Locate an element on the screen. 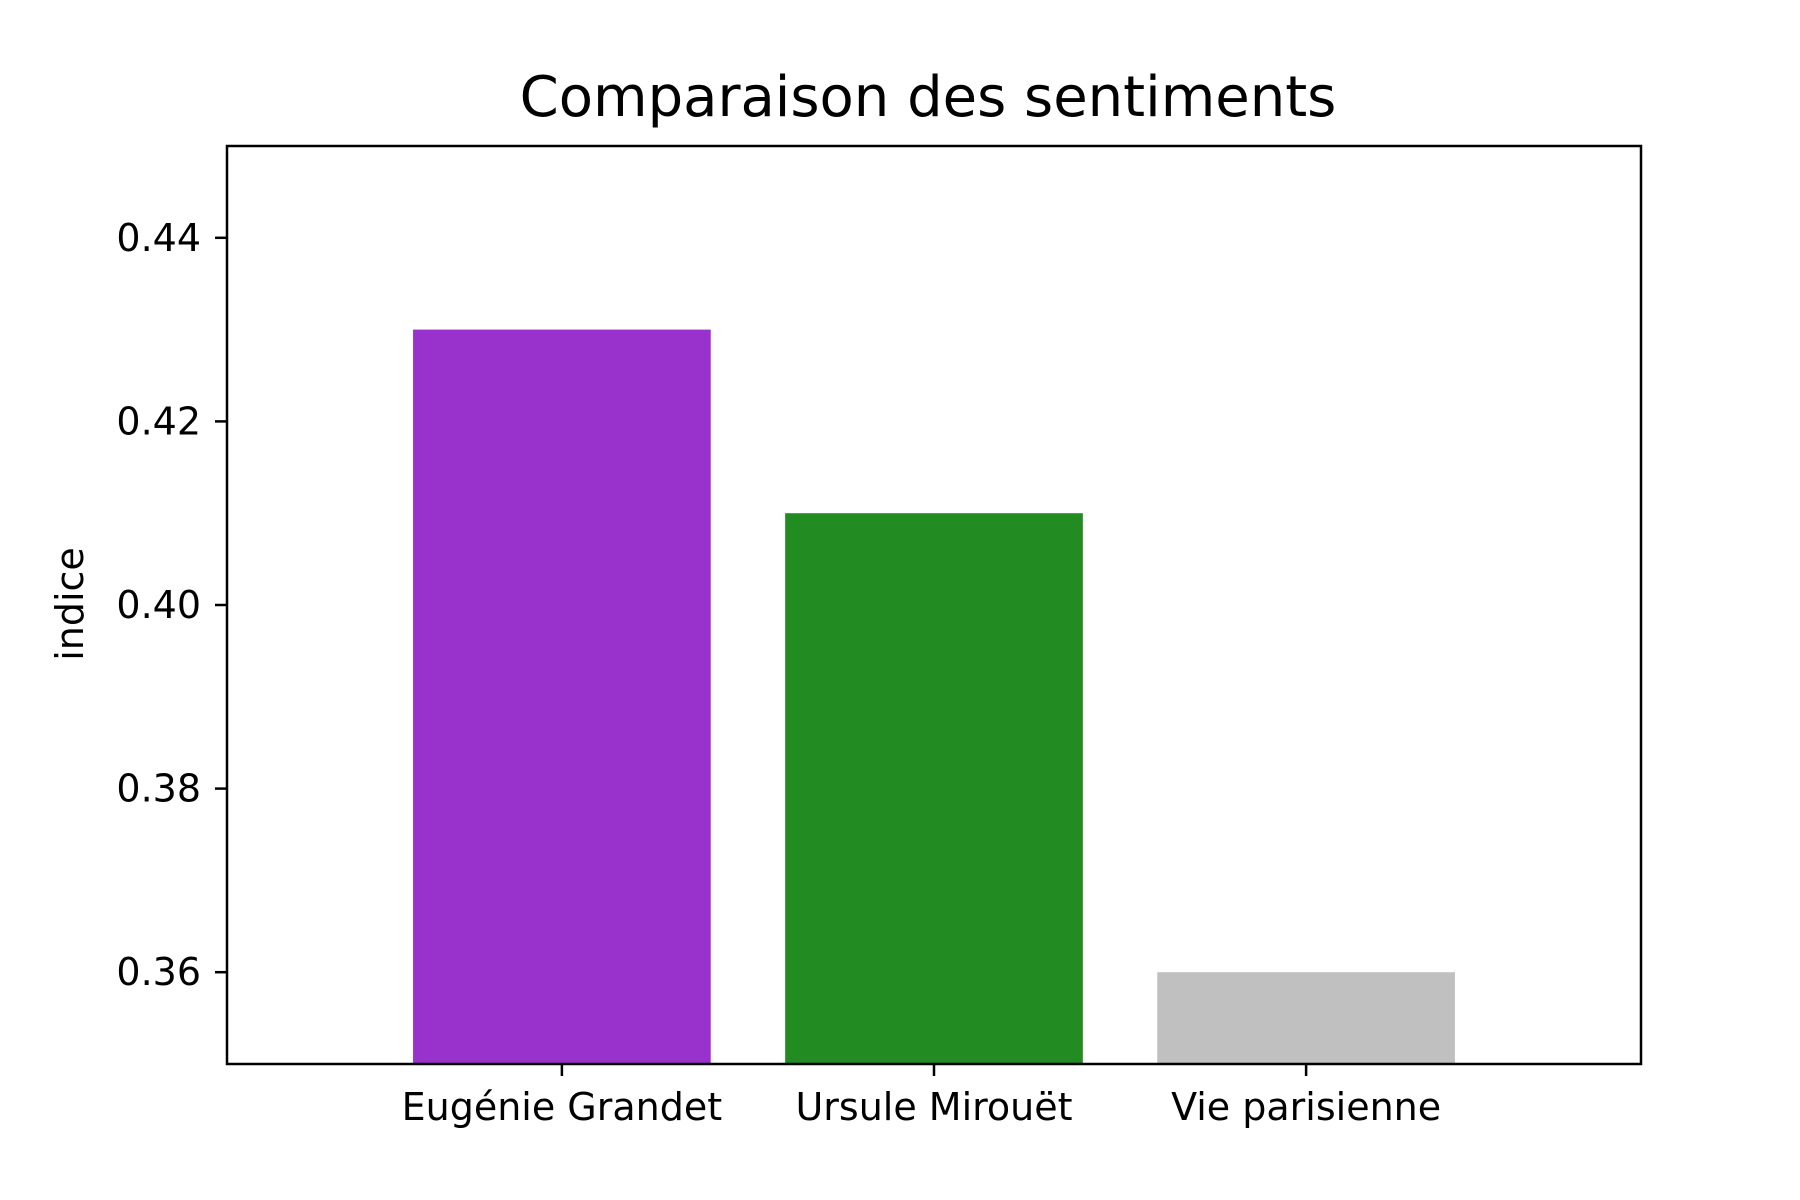 This screenshot has width=1800, height=1200. y-axis-label: indice is located at coordinates (70, 604).